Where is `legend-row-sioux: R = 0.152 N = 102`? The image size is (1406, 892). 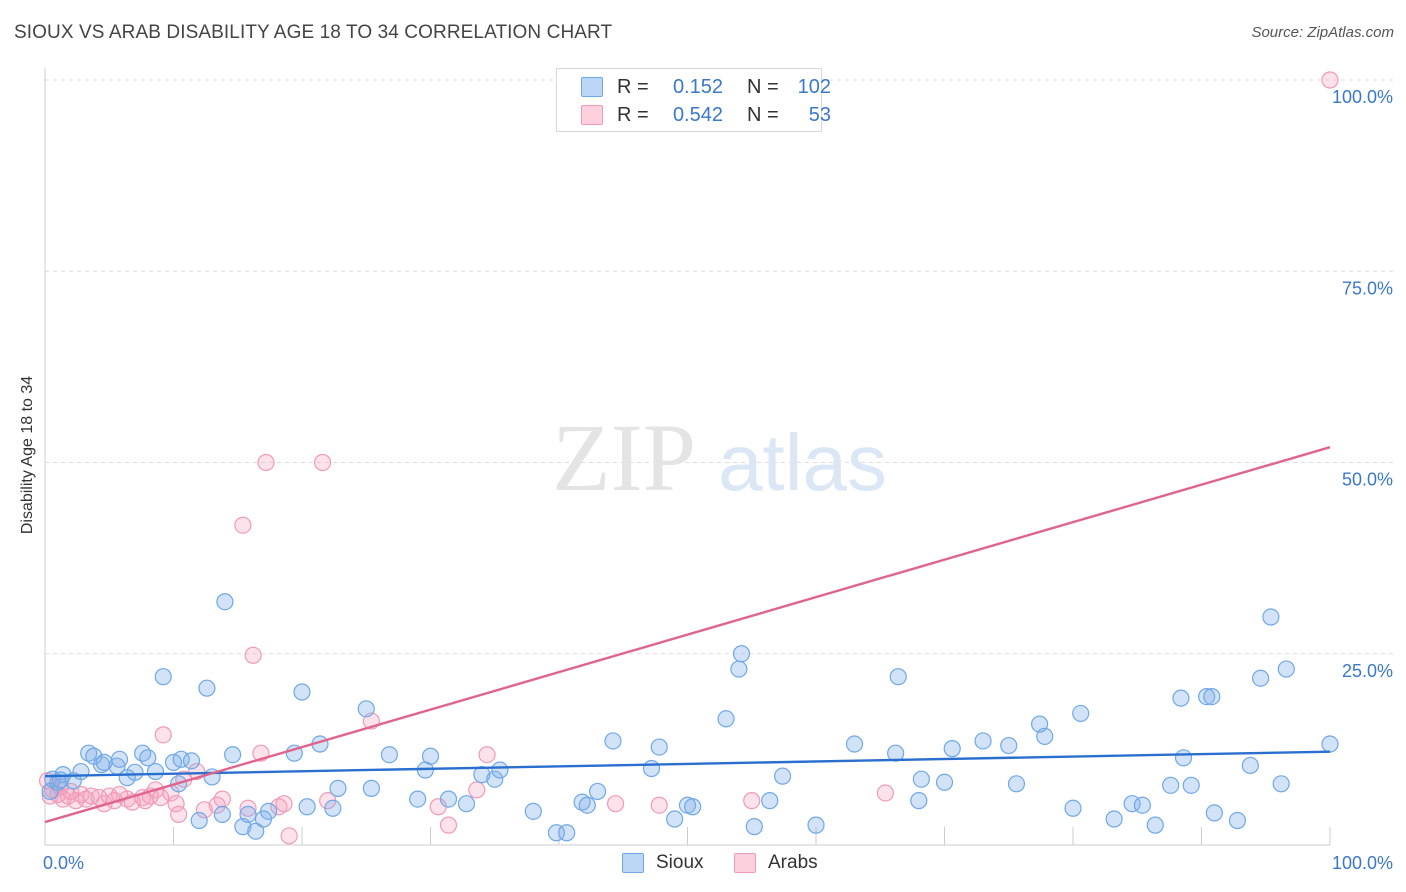 legend-row-sioux: R = 0.152 N = 102 is located at coordinates (706, 87).